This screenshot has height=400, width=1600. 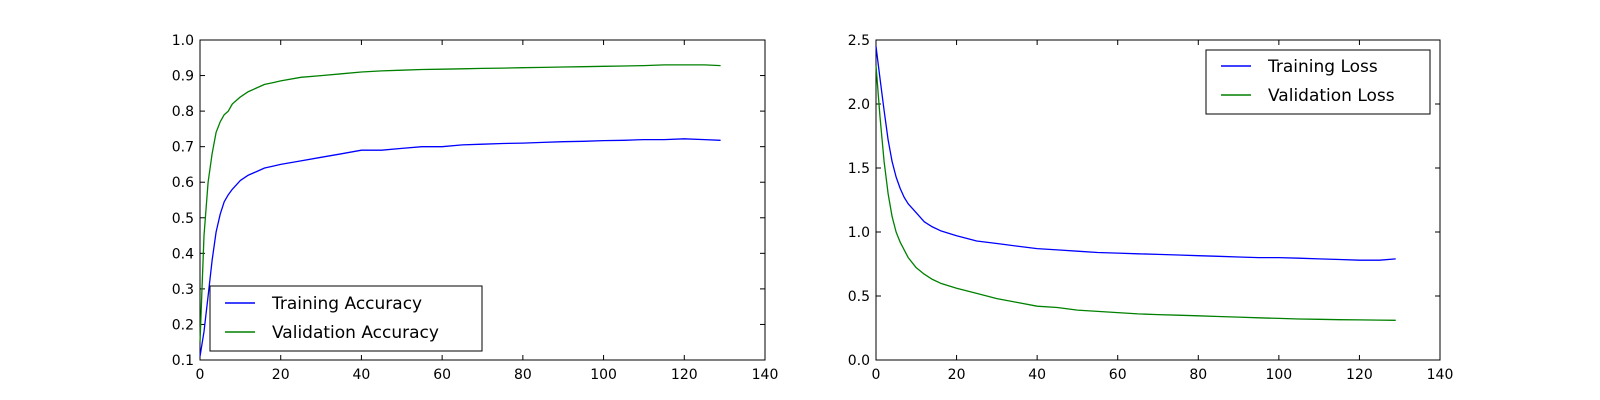 What do you see at coordinates (183, 77) in the screenshot?
I see `accuracy-y-tick-label: 0.9` at bounding box center [183, 77].